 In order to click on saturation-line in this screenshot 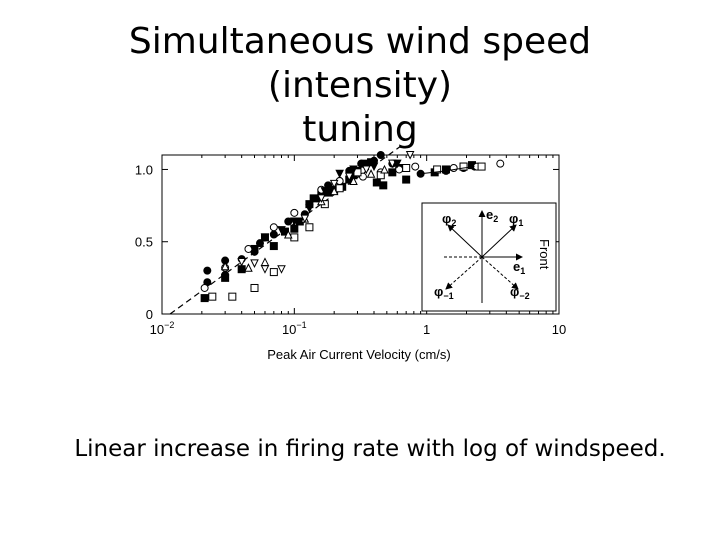, I will do `click(447, 170)`.